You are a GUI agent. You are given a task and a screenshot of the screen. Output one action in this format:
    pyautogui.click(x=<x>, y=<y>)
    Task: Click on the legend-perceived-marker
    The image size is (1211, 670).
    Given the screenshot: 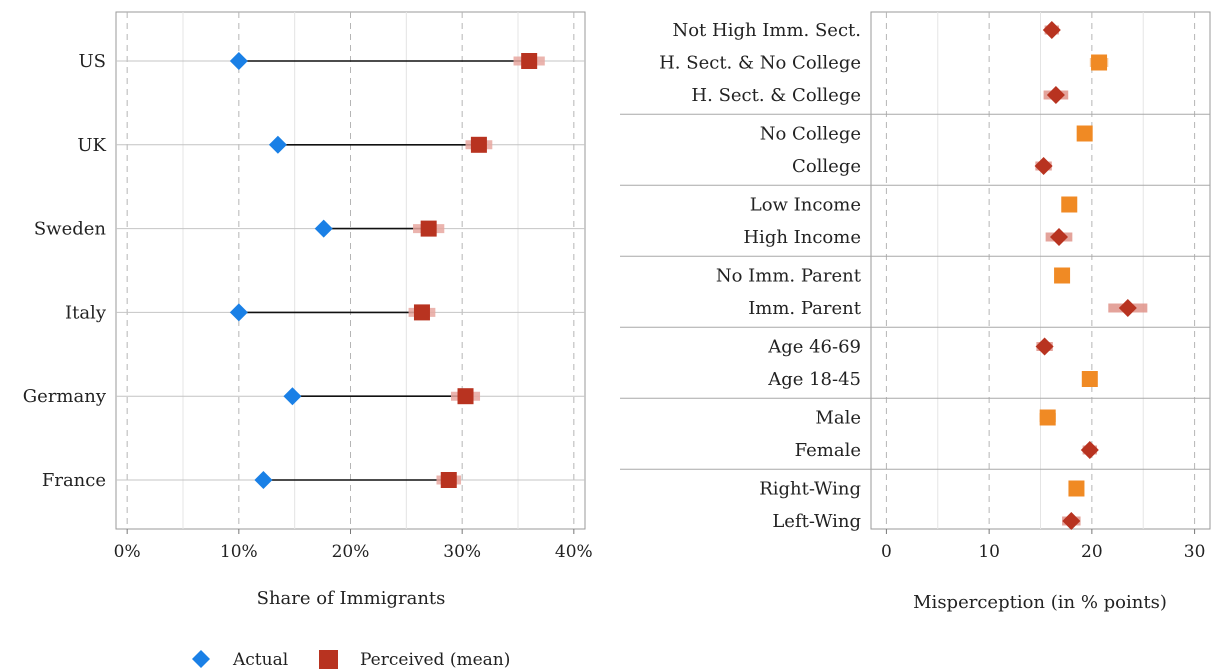 What is the action you would take?
    pyautogui.click(x=328, y=659)
    